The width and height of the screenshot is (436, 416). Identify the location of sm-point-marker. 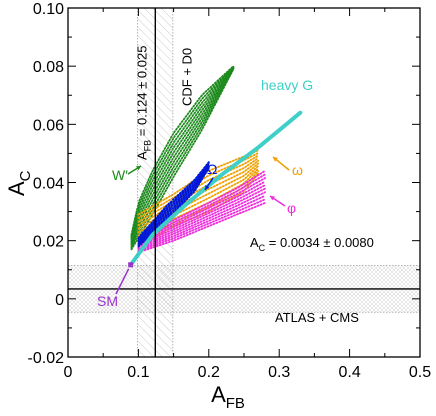
(131, 265).